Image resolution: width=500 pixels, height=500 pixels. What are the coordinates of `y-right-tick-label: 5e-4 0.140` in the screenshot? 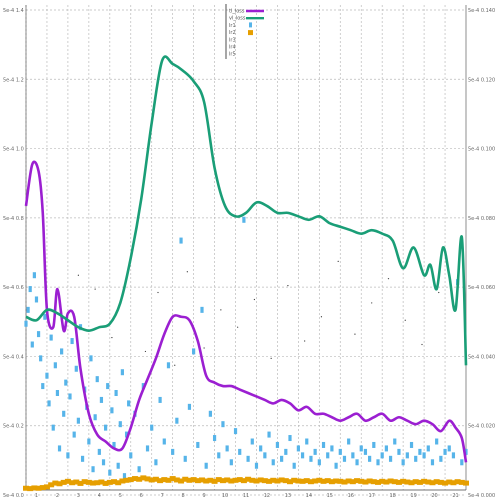 It's located at (481, 11).